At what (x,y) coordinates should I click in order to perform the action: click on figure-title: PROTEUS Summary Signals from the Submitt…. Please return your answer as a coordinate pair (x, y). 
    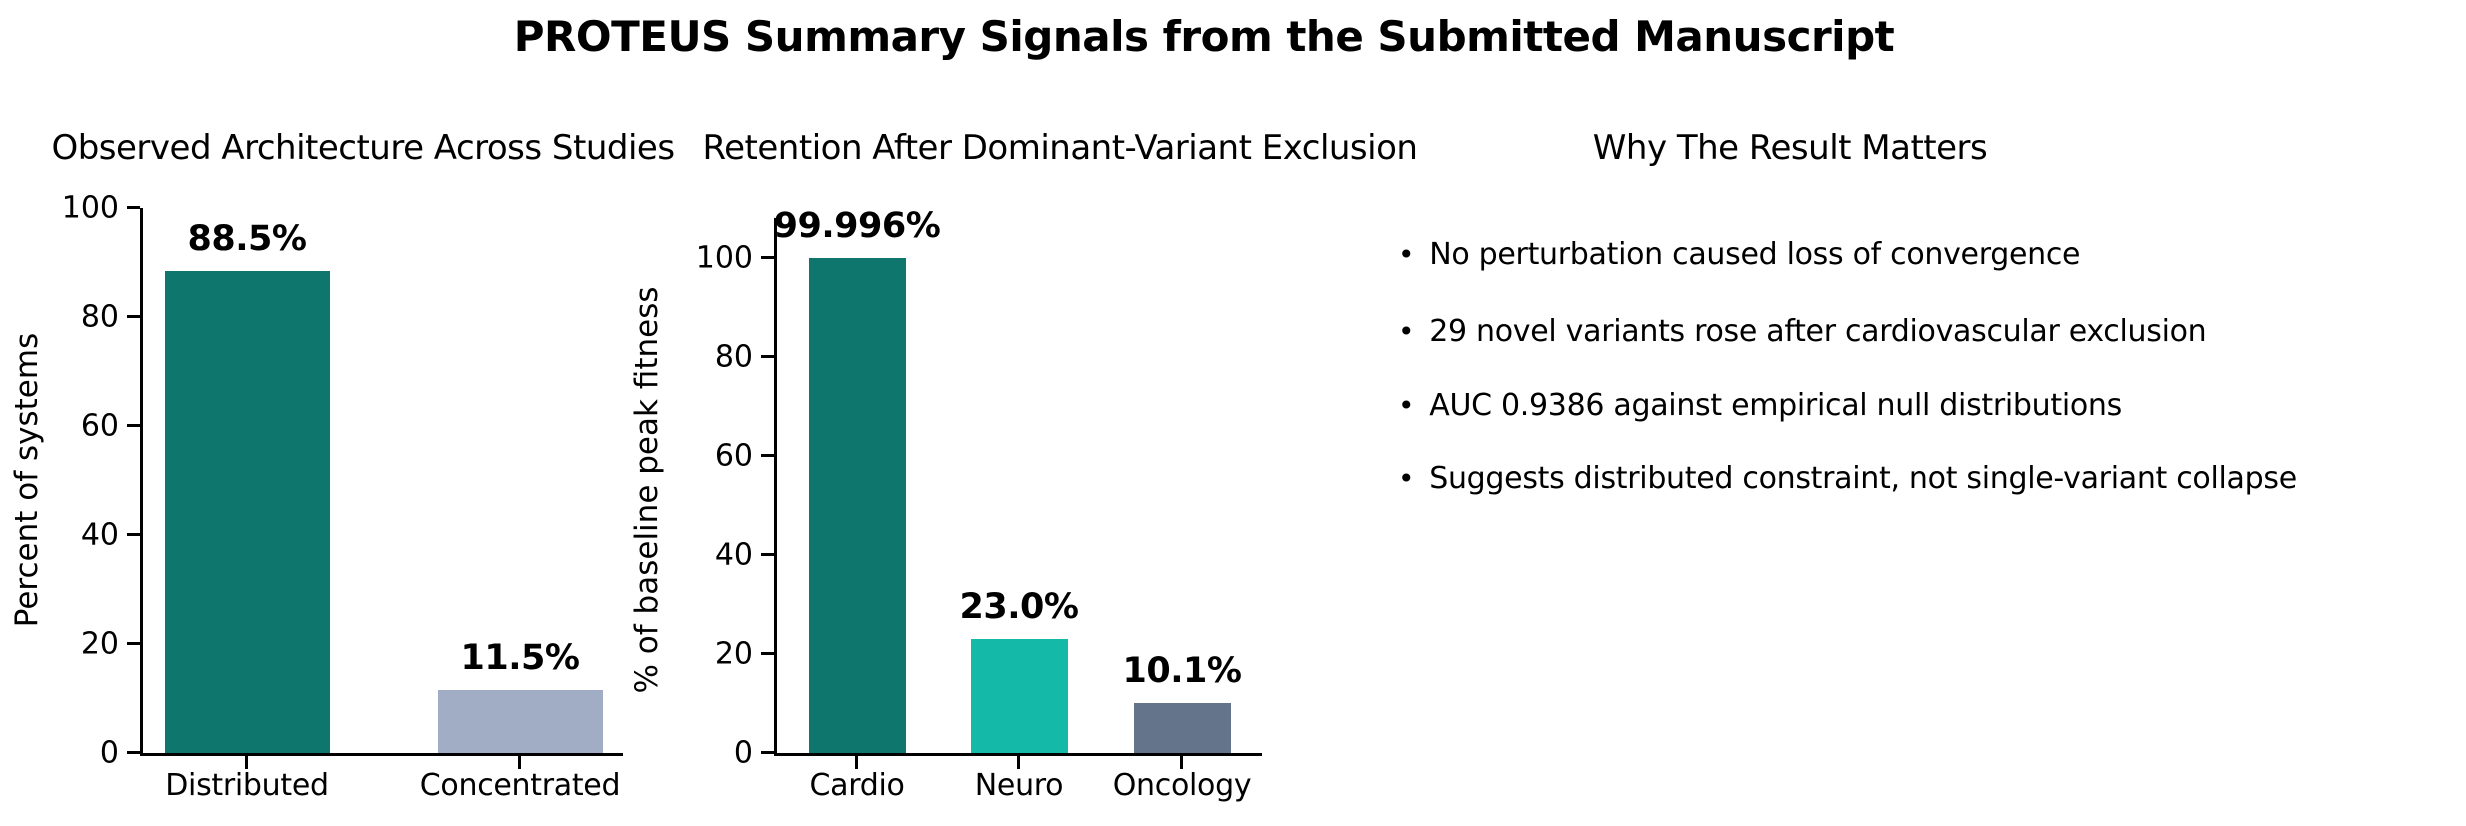
    Looking at the image, I should click on (1204, 36).